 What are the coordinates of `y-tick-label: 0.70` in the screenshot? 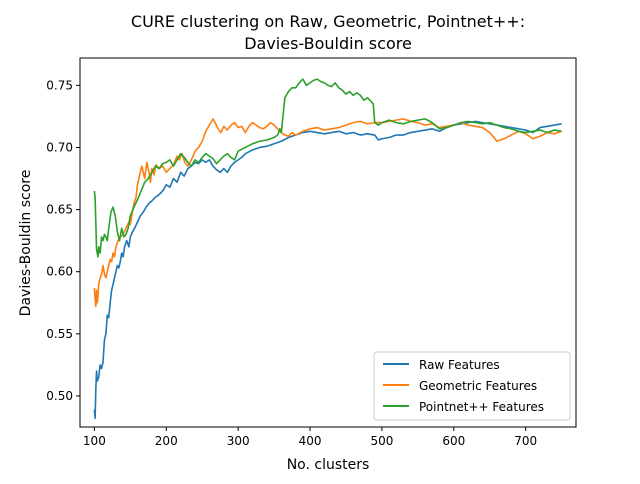 It's located at (59, 147).